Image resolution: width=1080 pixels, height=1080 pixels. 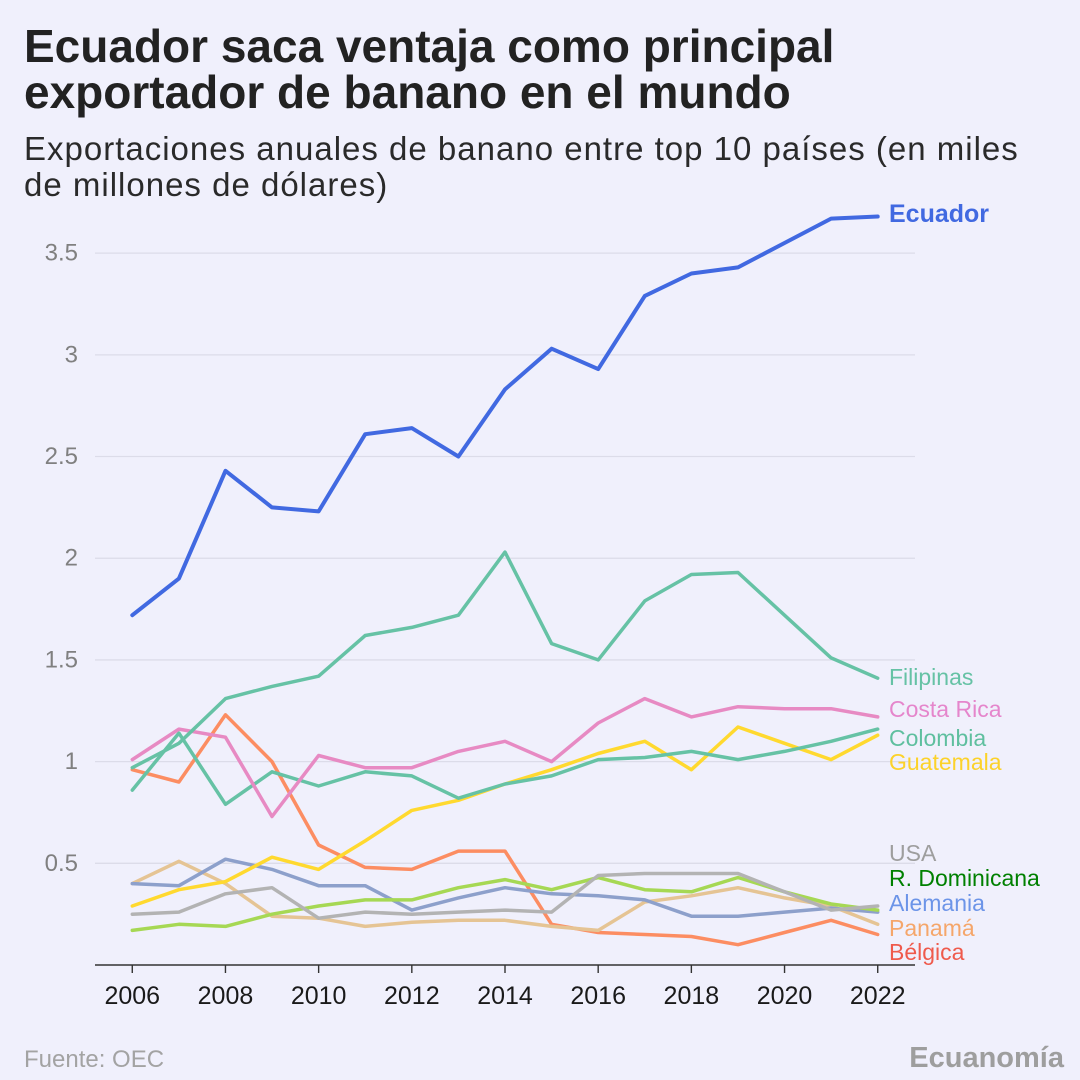 What do you see at coordinates (61, 456) in the screenshot?
I see `y-tick-label: 2.5` at bounding box center [61, 456].